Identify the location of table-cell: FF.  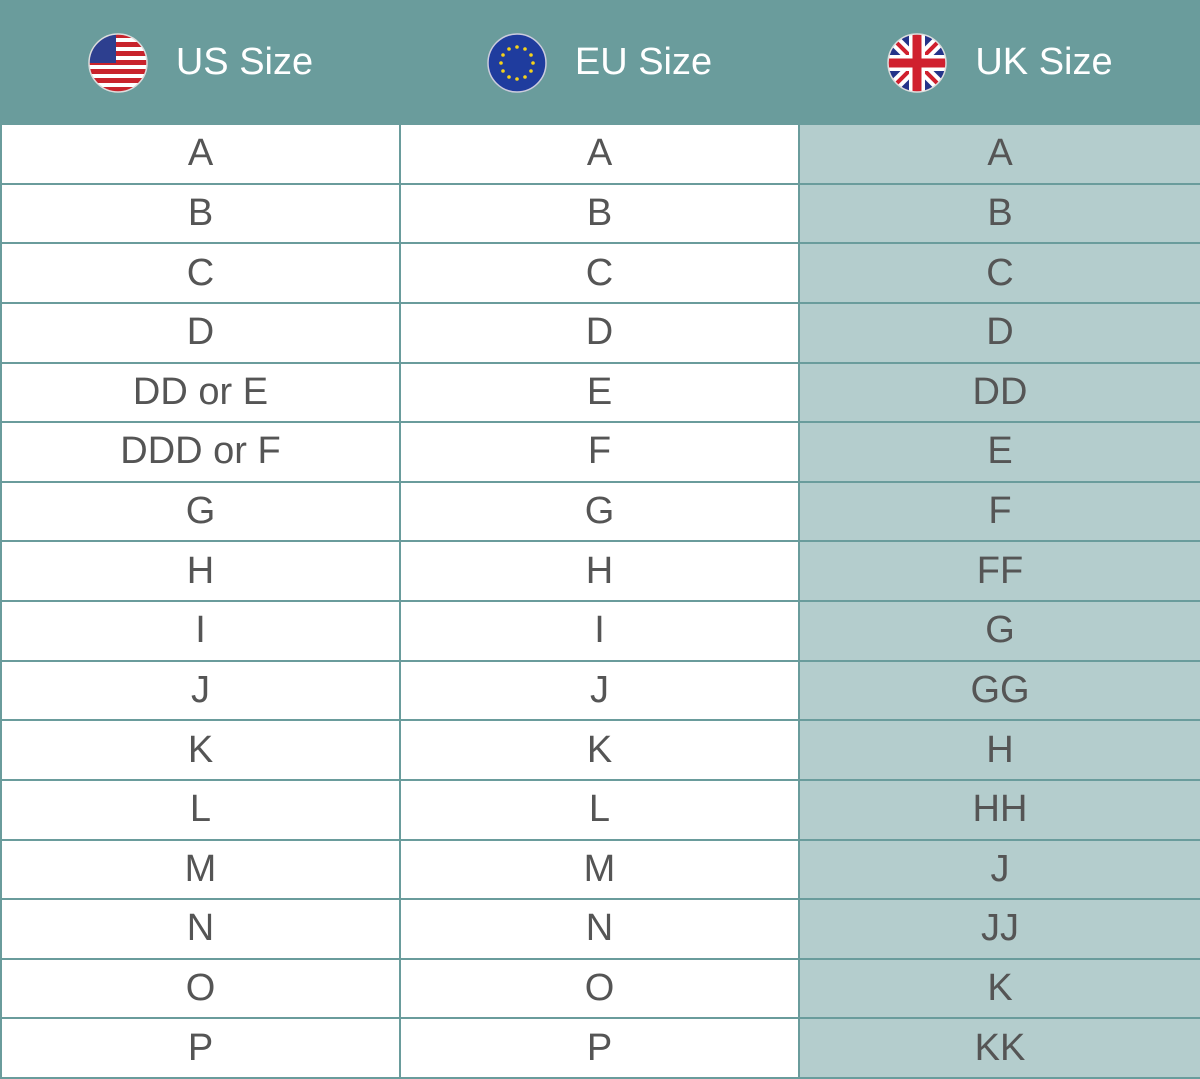
(999, 571).